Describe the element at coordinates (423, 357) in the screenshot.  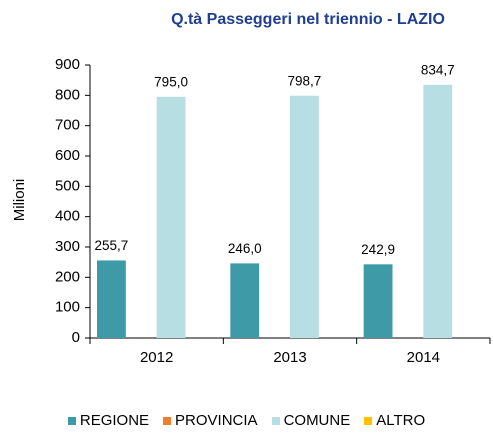
I see `x-tick-label: 2014` at that location.